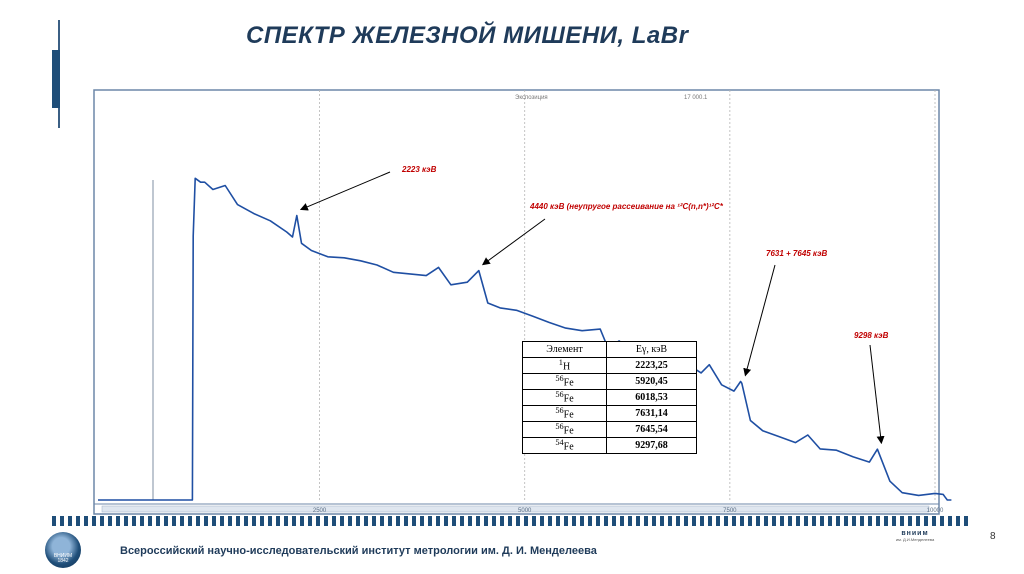 The image size is (1024, 574). Describe the element at coordinates (467, 35) in the screenshot. I see `slide-title: СПЕКТР ЖЕЛЕЗНОЙ МИШЕНИ, LaBr` at that location.